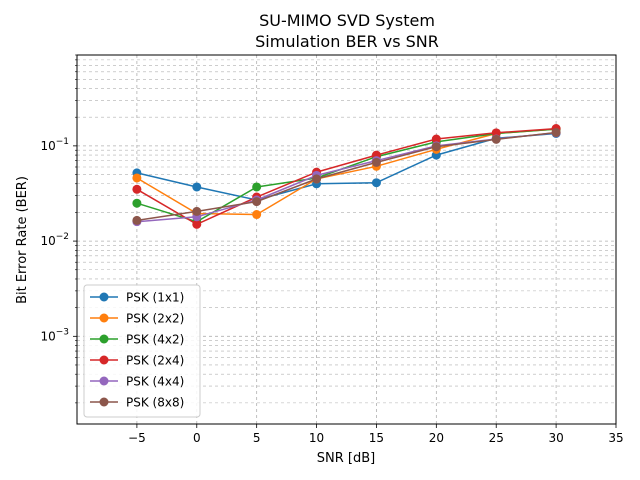  Describe the element at coordinates (316, 438) in the screenshot. I see `x-tick-label: 10` at that location.